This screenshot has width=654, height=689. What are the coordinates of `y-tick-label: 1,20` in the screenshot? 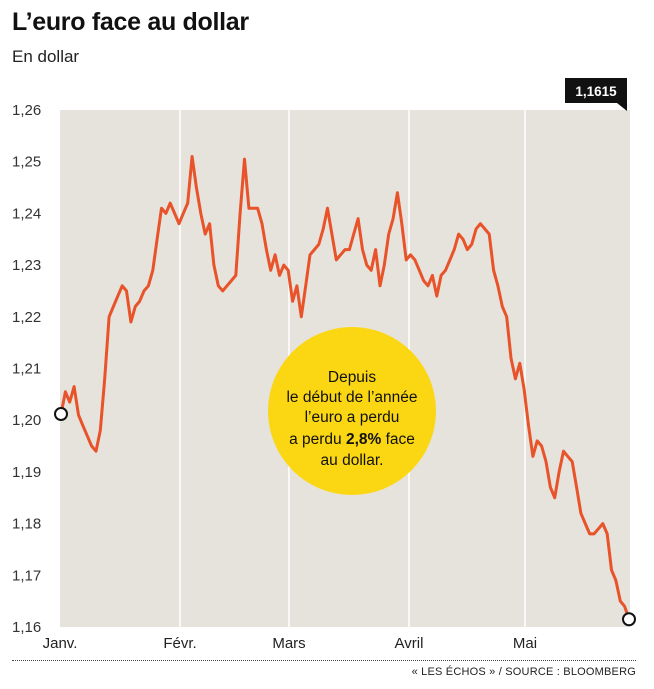 It's located at (26, 420).